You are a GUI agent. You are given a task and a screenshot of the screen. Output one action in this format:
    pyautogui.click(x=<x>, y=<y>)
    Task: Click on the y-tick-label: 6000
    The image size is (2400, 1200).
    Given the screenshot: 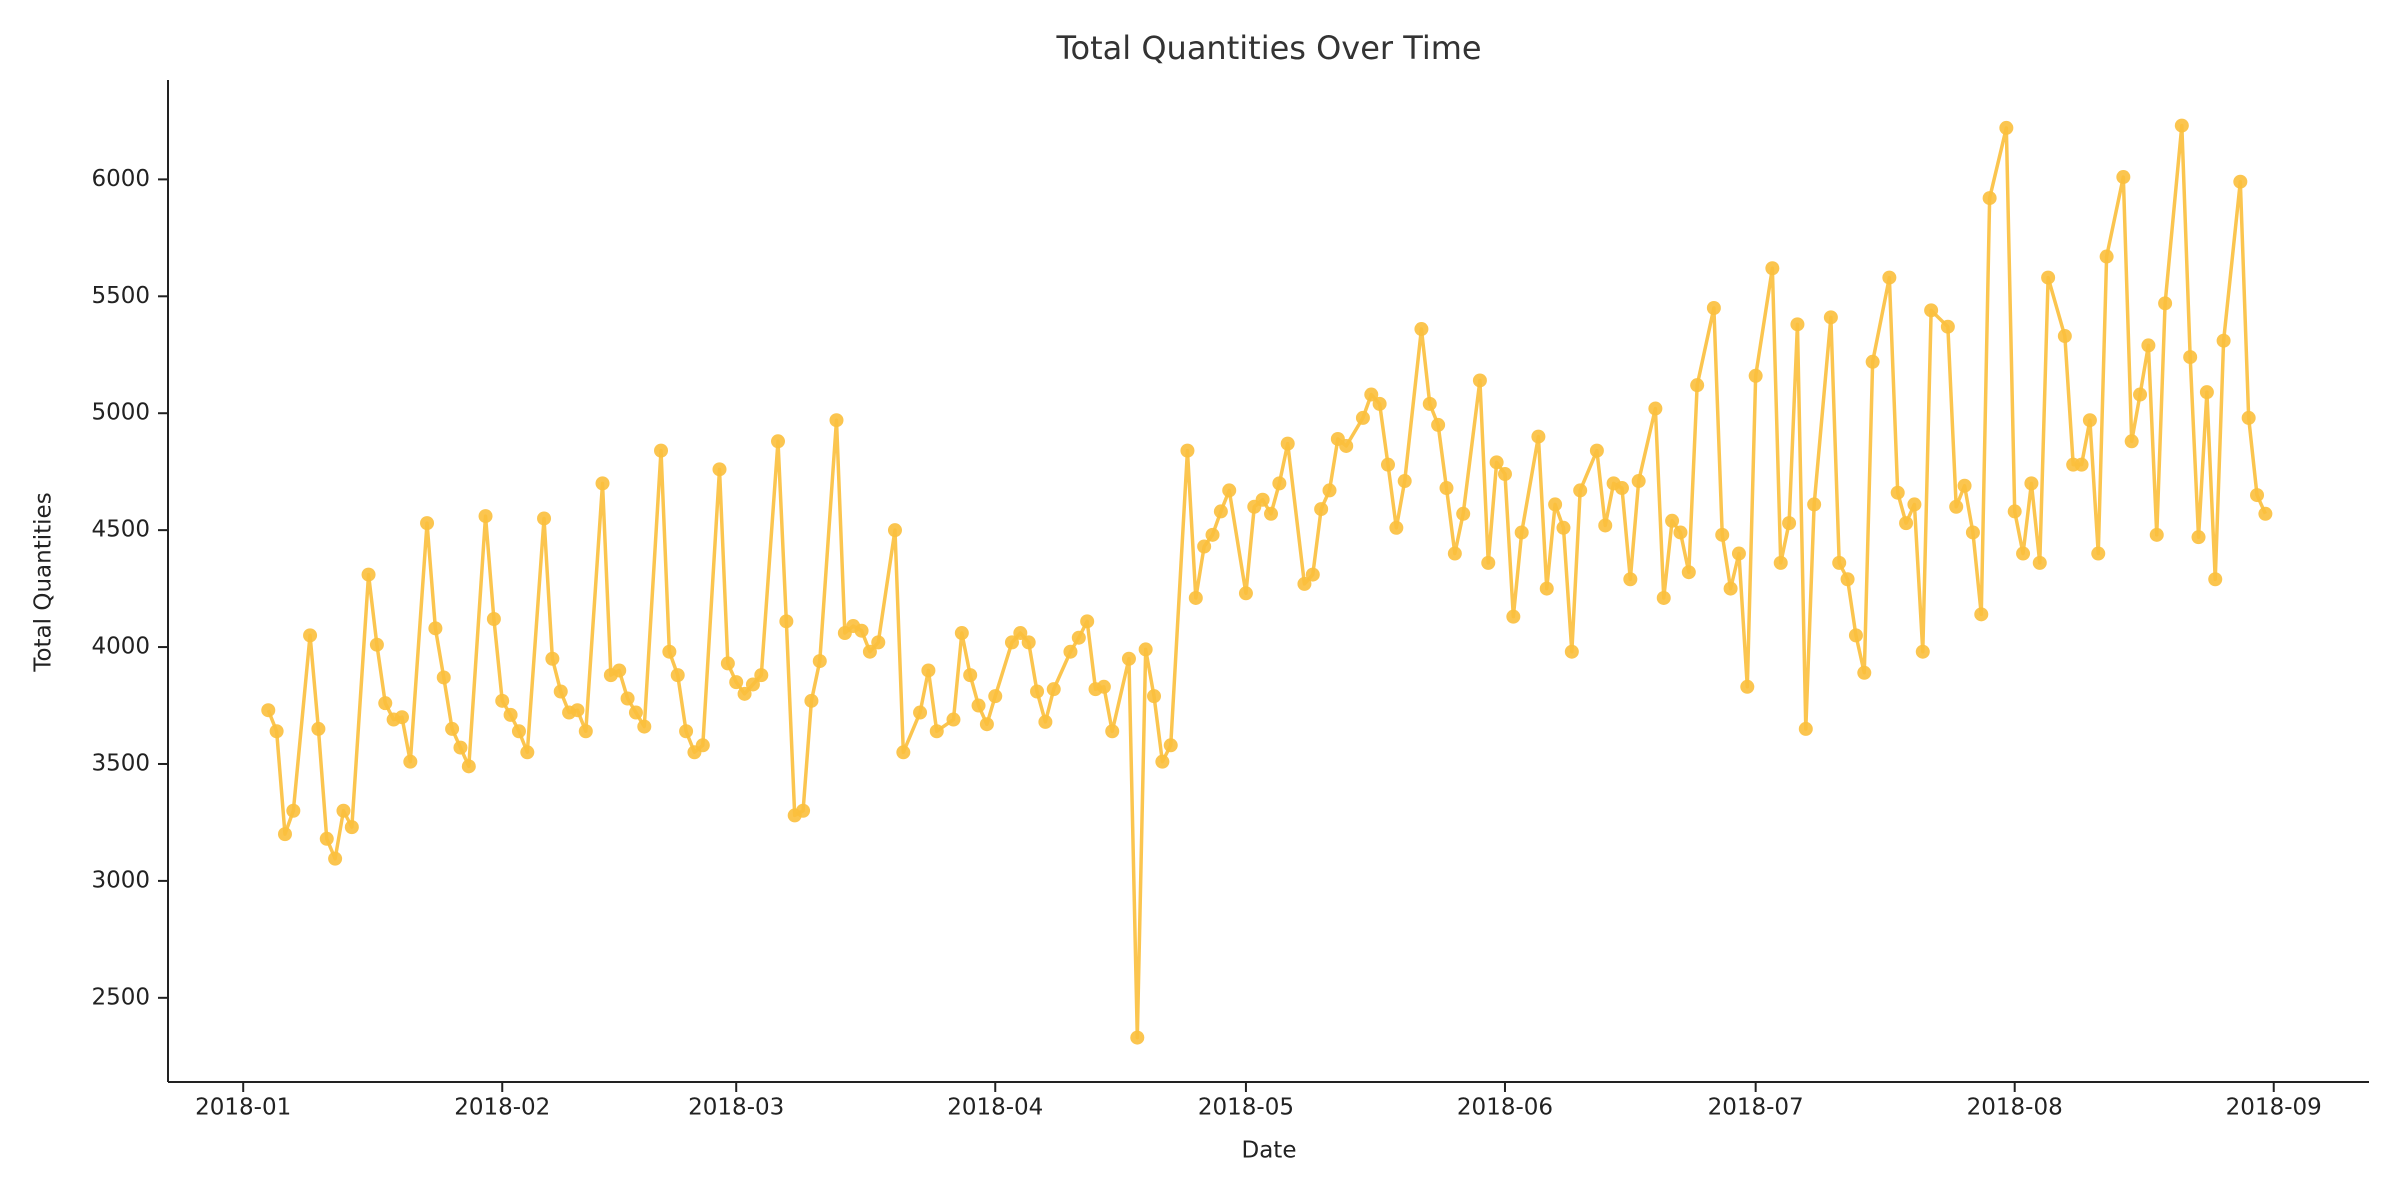 What is the action you would take?
    pyautogui.click(x=120, y=179)
    